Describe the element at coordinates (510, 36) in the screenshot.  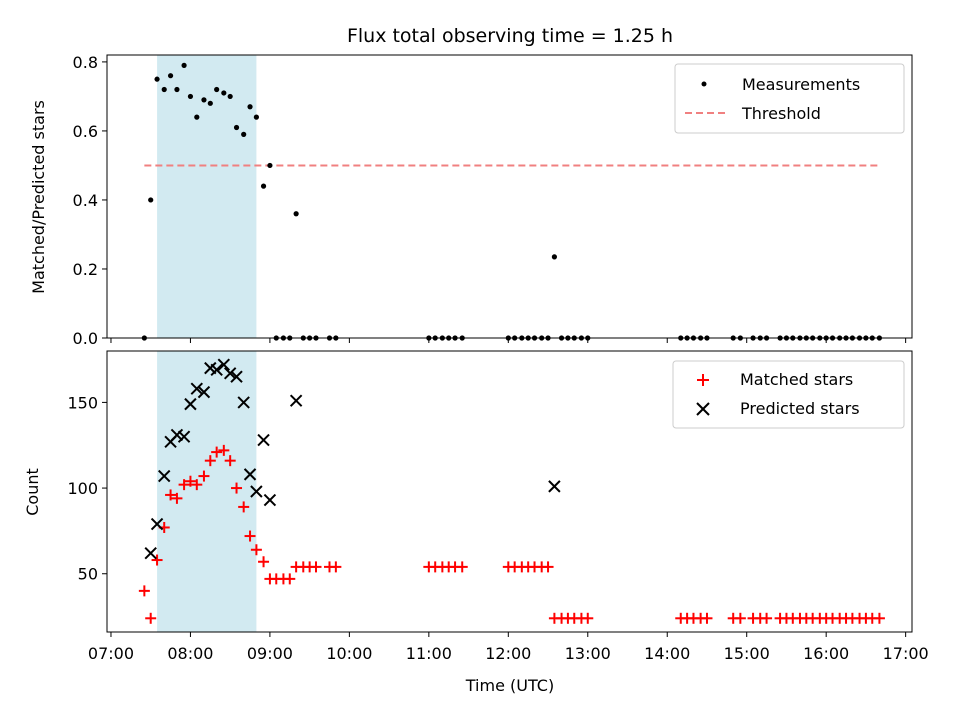
I see `chart-title: Flux total observing time = 1.25 h` at that location.